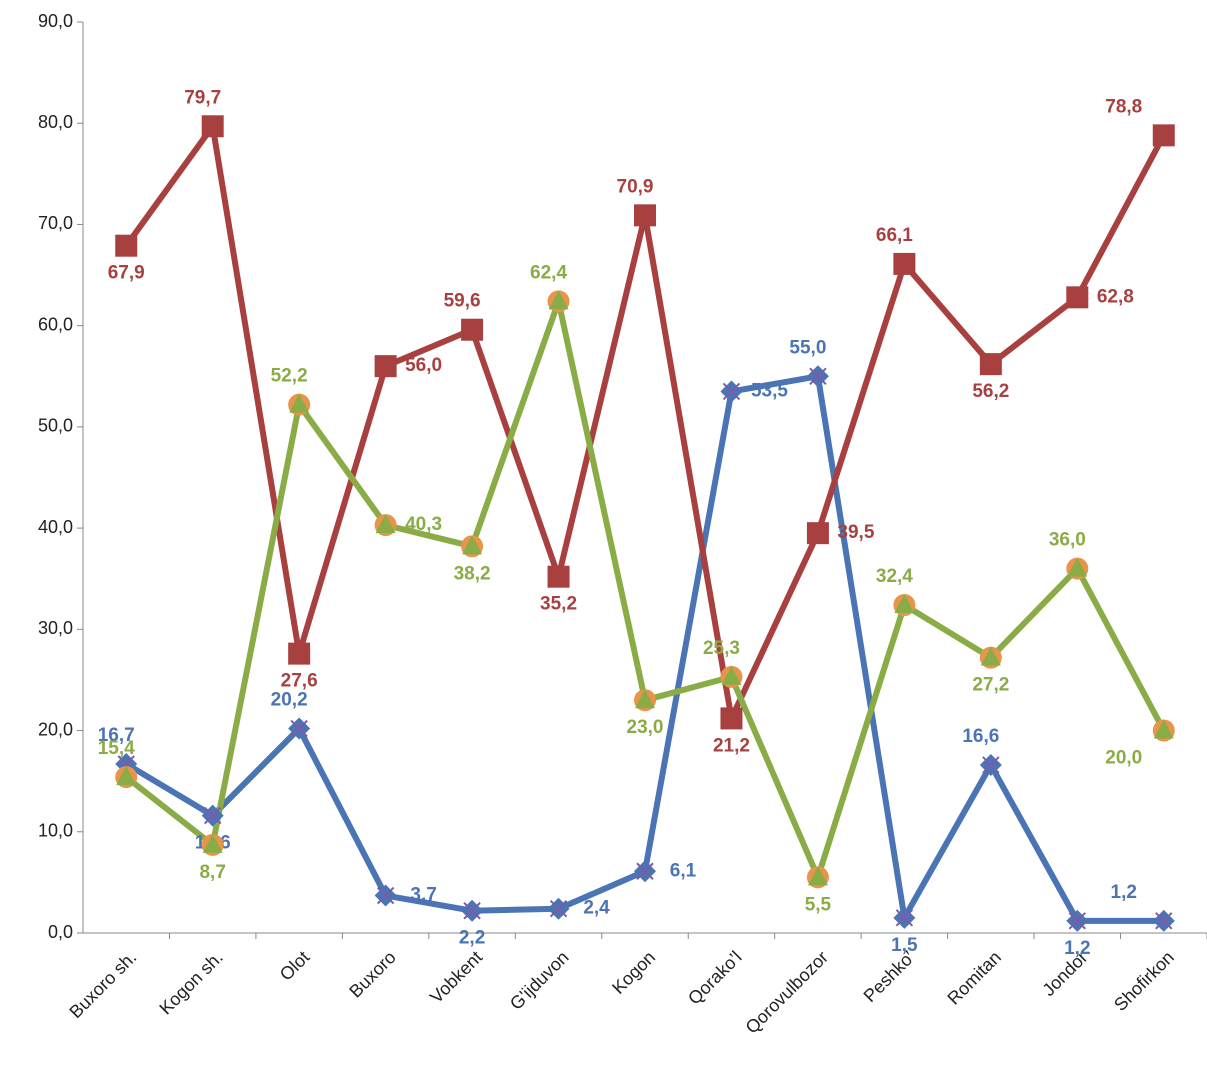 The height and width of the screenshot is (1071, 1207). Describe the element at coordinates (558, 604) in the screenshot. I see `data-label: 35,2` at that location.